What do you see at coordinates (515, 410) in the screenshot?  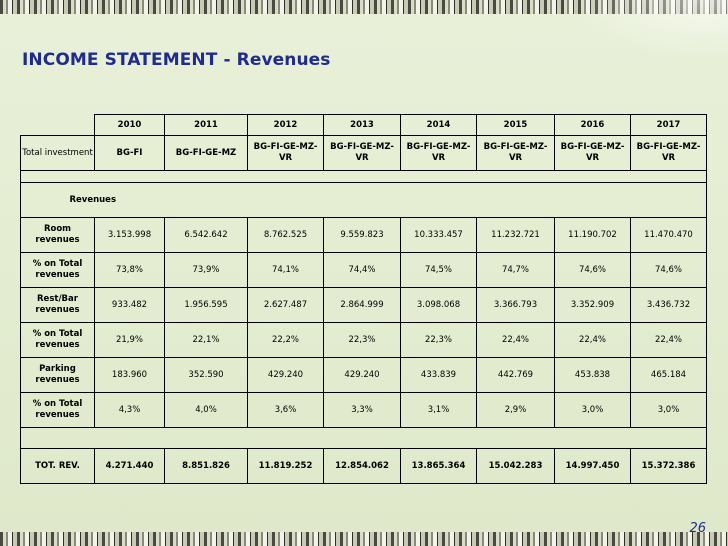 I see `value-cell: 2,9%` at bounding box center [515, 410].